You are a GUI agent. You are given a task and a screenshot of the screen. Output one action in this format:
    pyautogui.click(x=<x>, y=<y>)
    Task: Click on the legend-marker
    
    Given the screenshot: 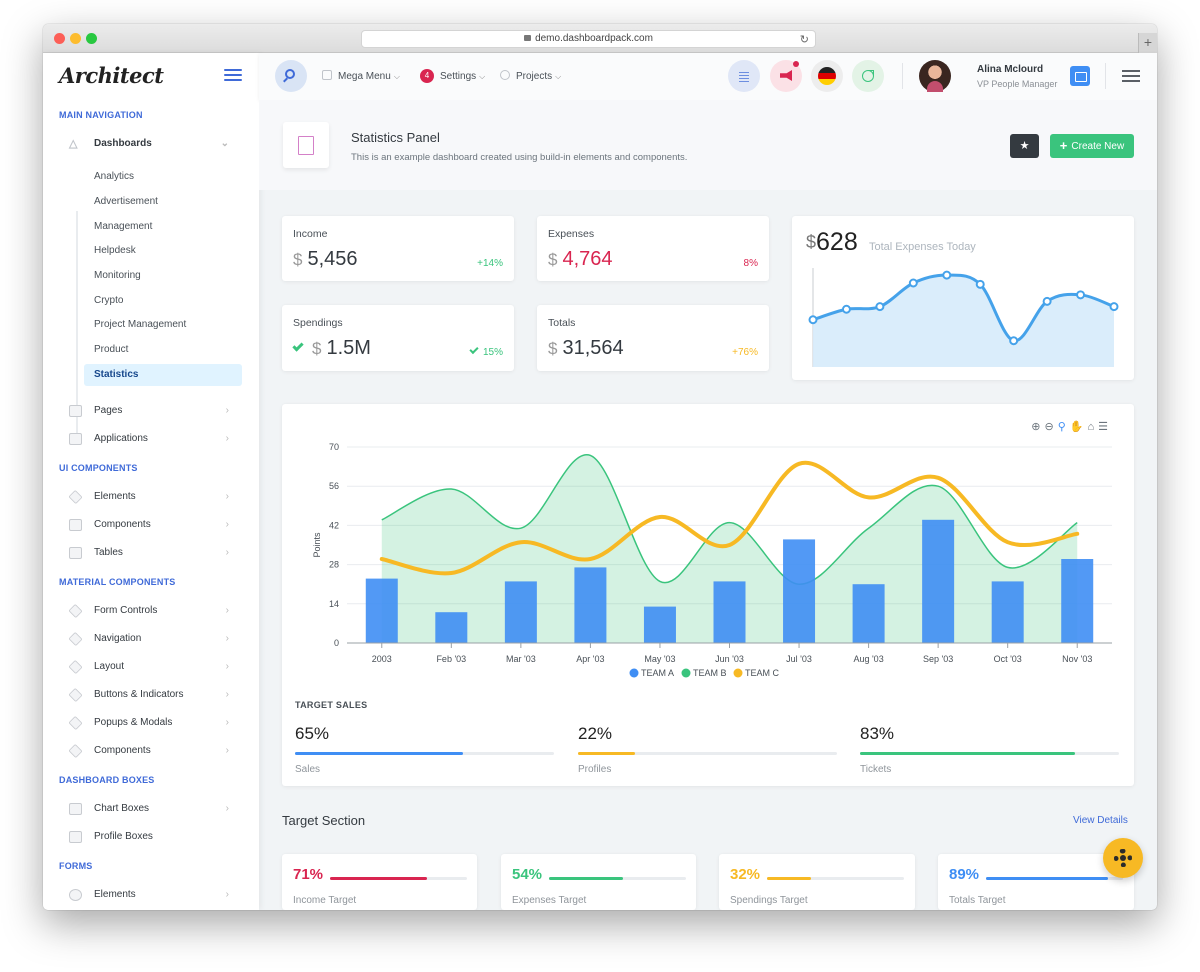 What is the action you would take?
    pyautogui.click(x=738, y=673)
    